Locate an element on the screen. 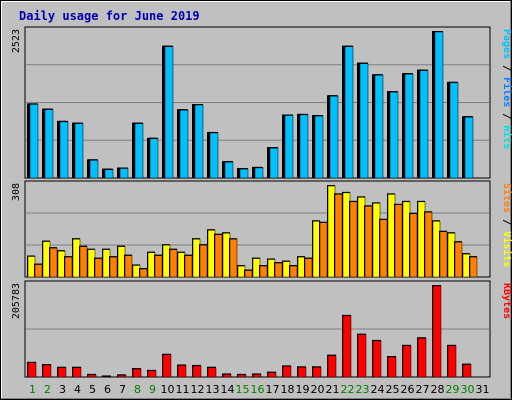  legend-part: Pages is located at coordinates (506, 44).